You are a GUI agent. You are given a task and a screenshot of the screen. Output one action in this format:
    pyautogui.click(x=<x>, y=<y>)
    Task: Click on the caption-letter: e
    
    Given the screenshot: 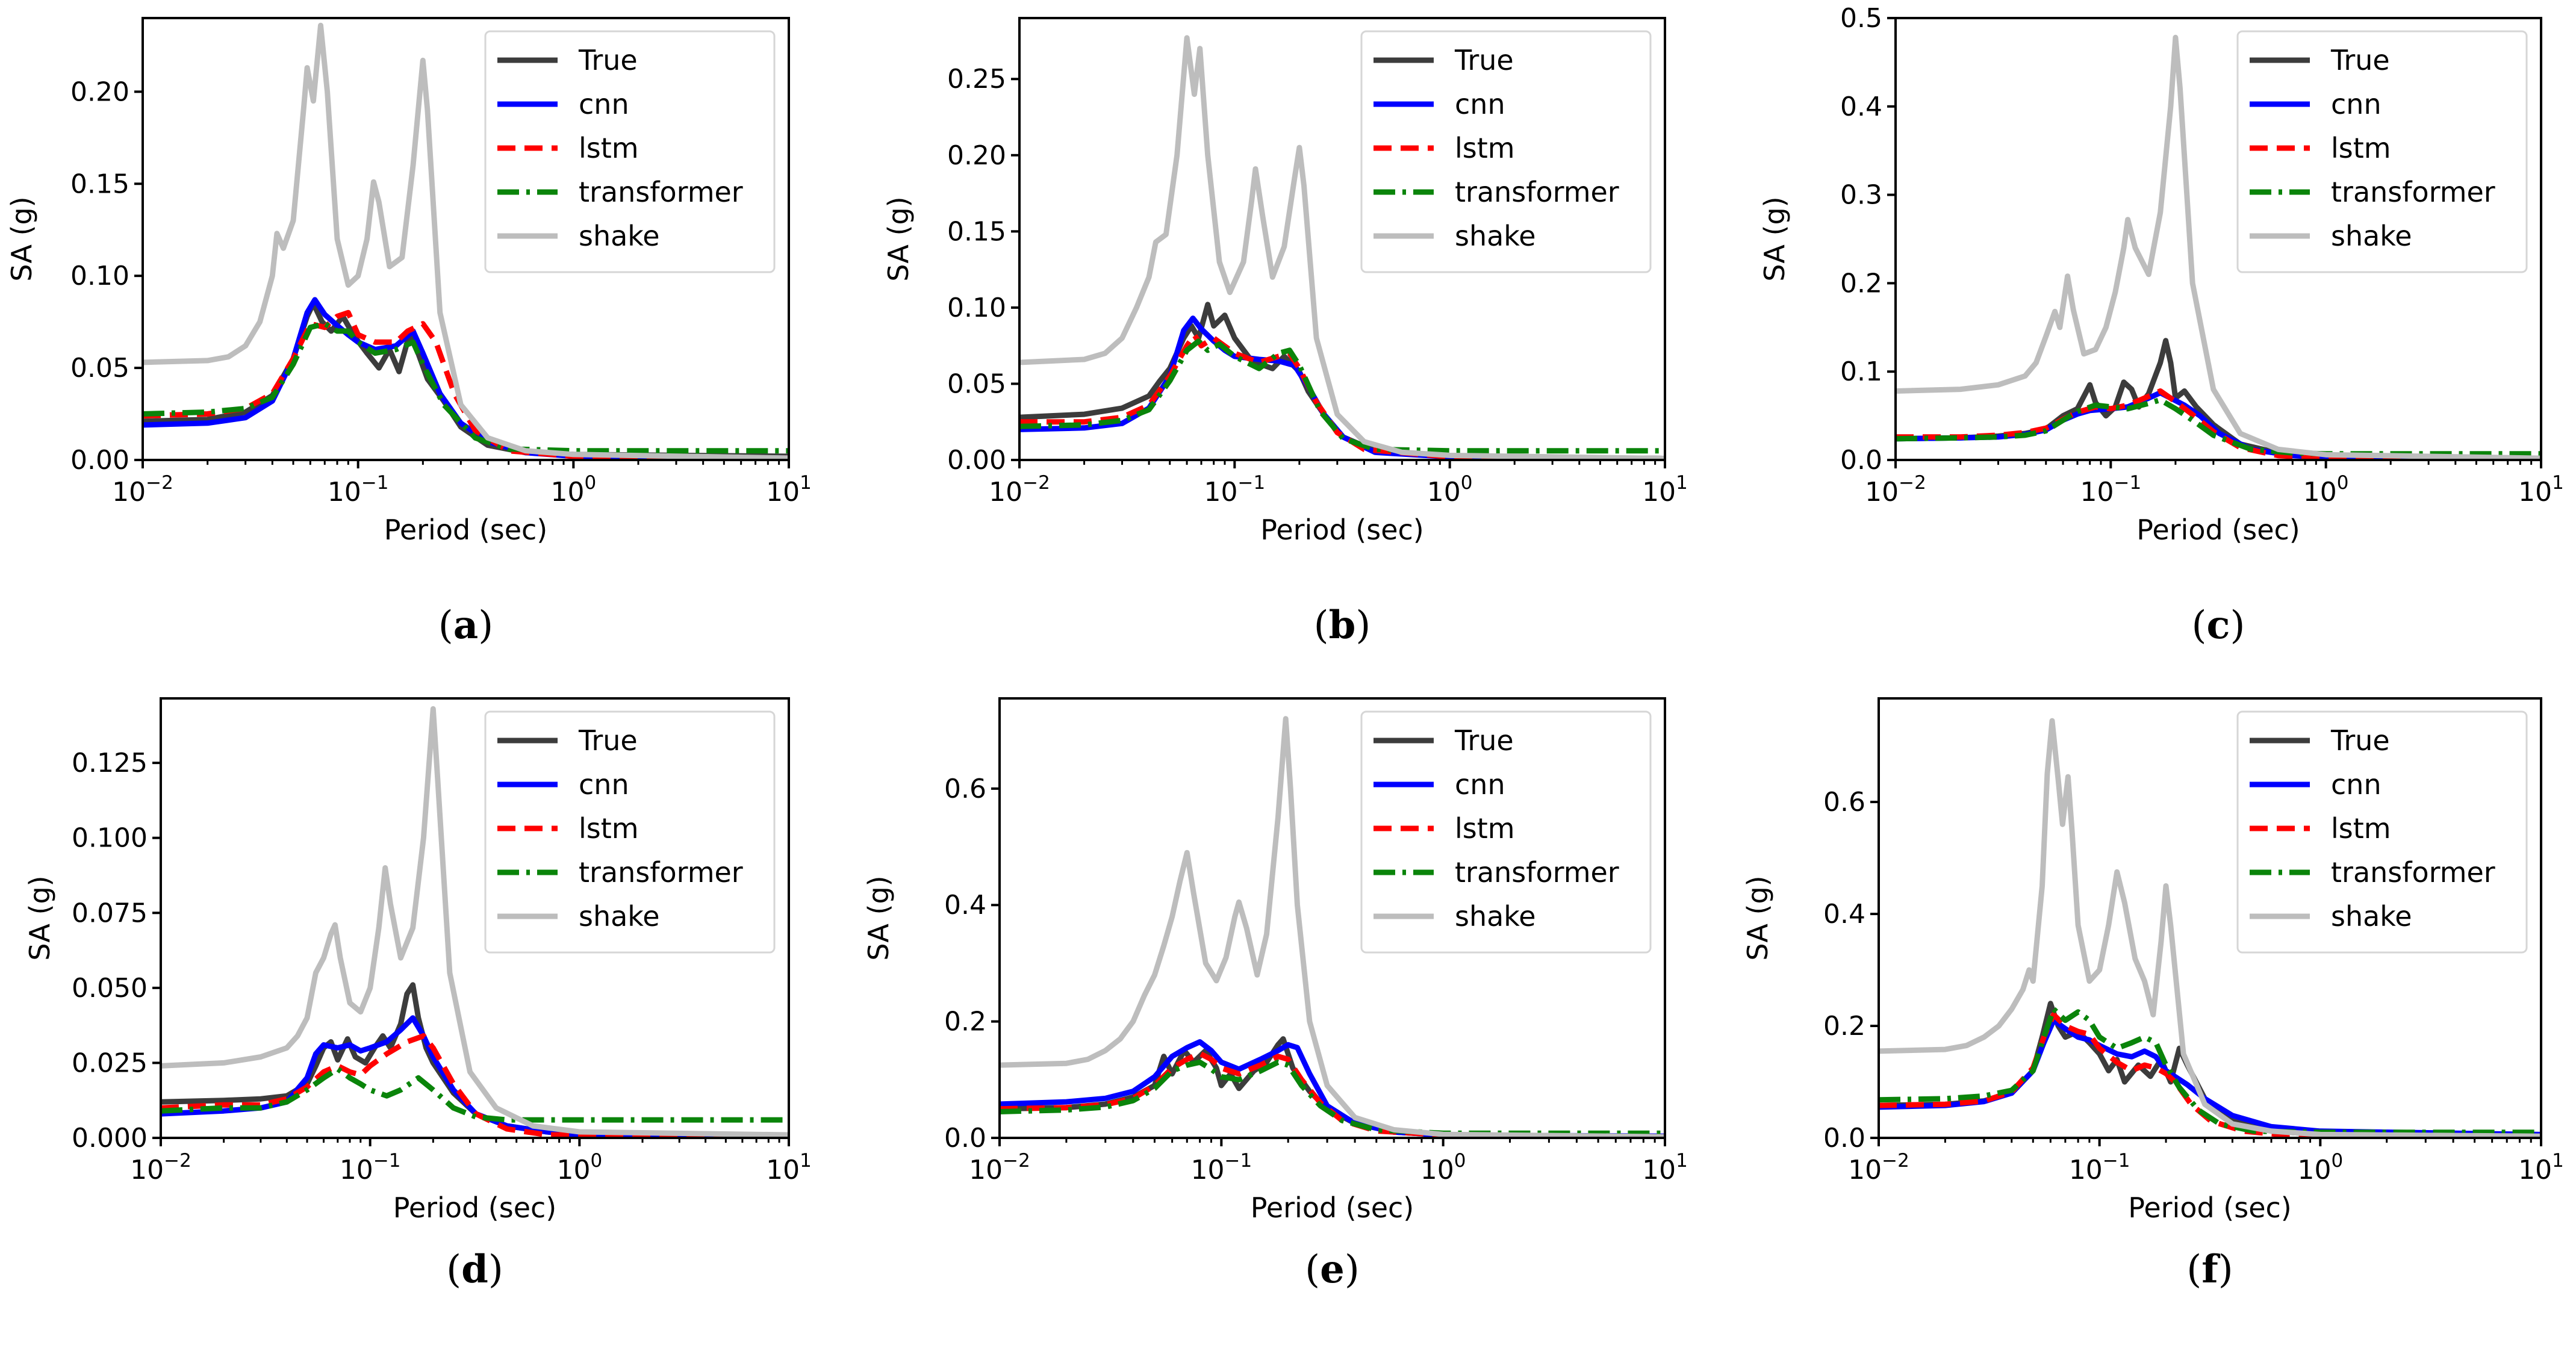 What is the action you would take?
    pyautogui.click(x=1332, y=1269)
    